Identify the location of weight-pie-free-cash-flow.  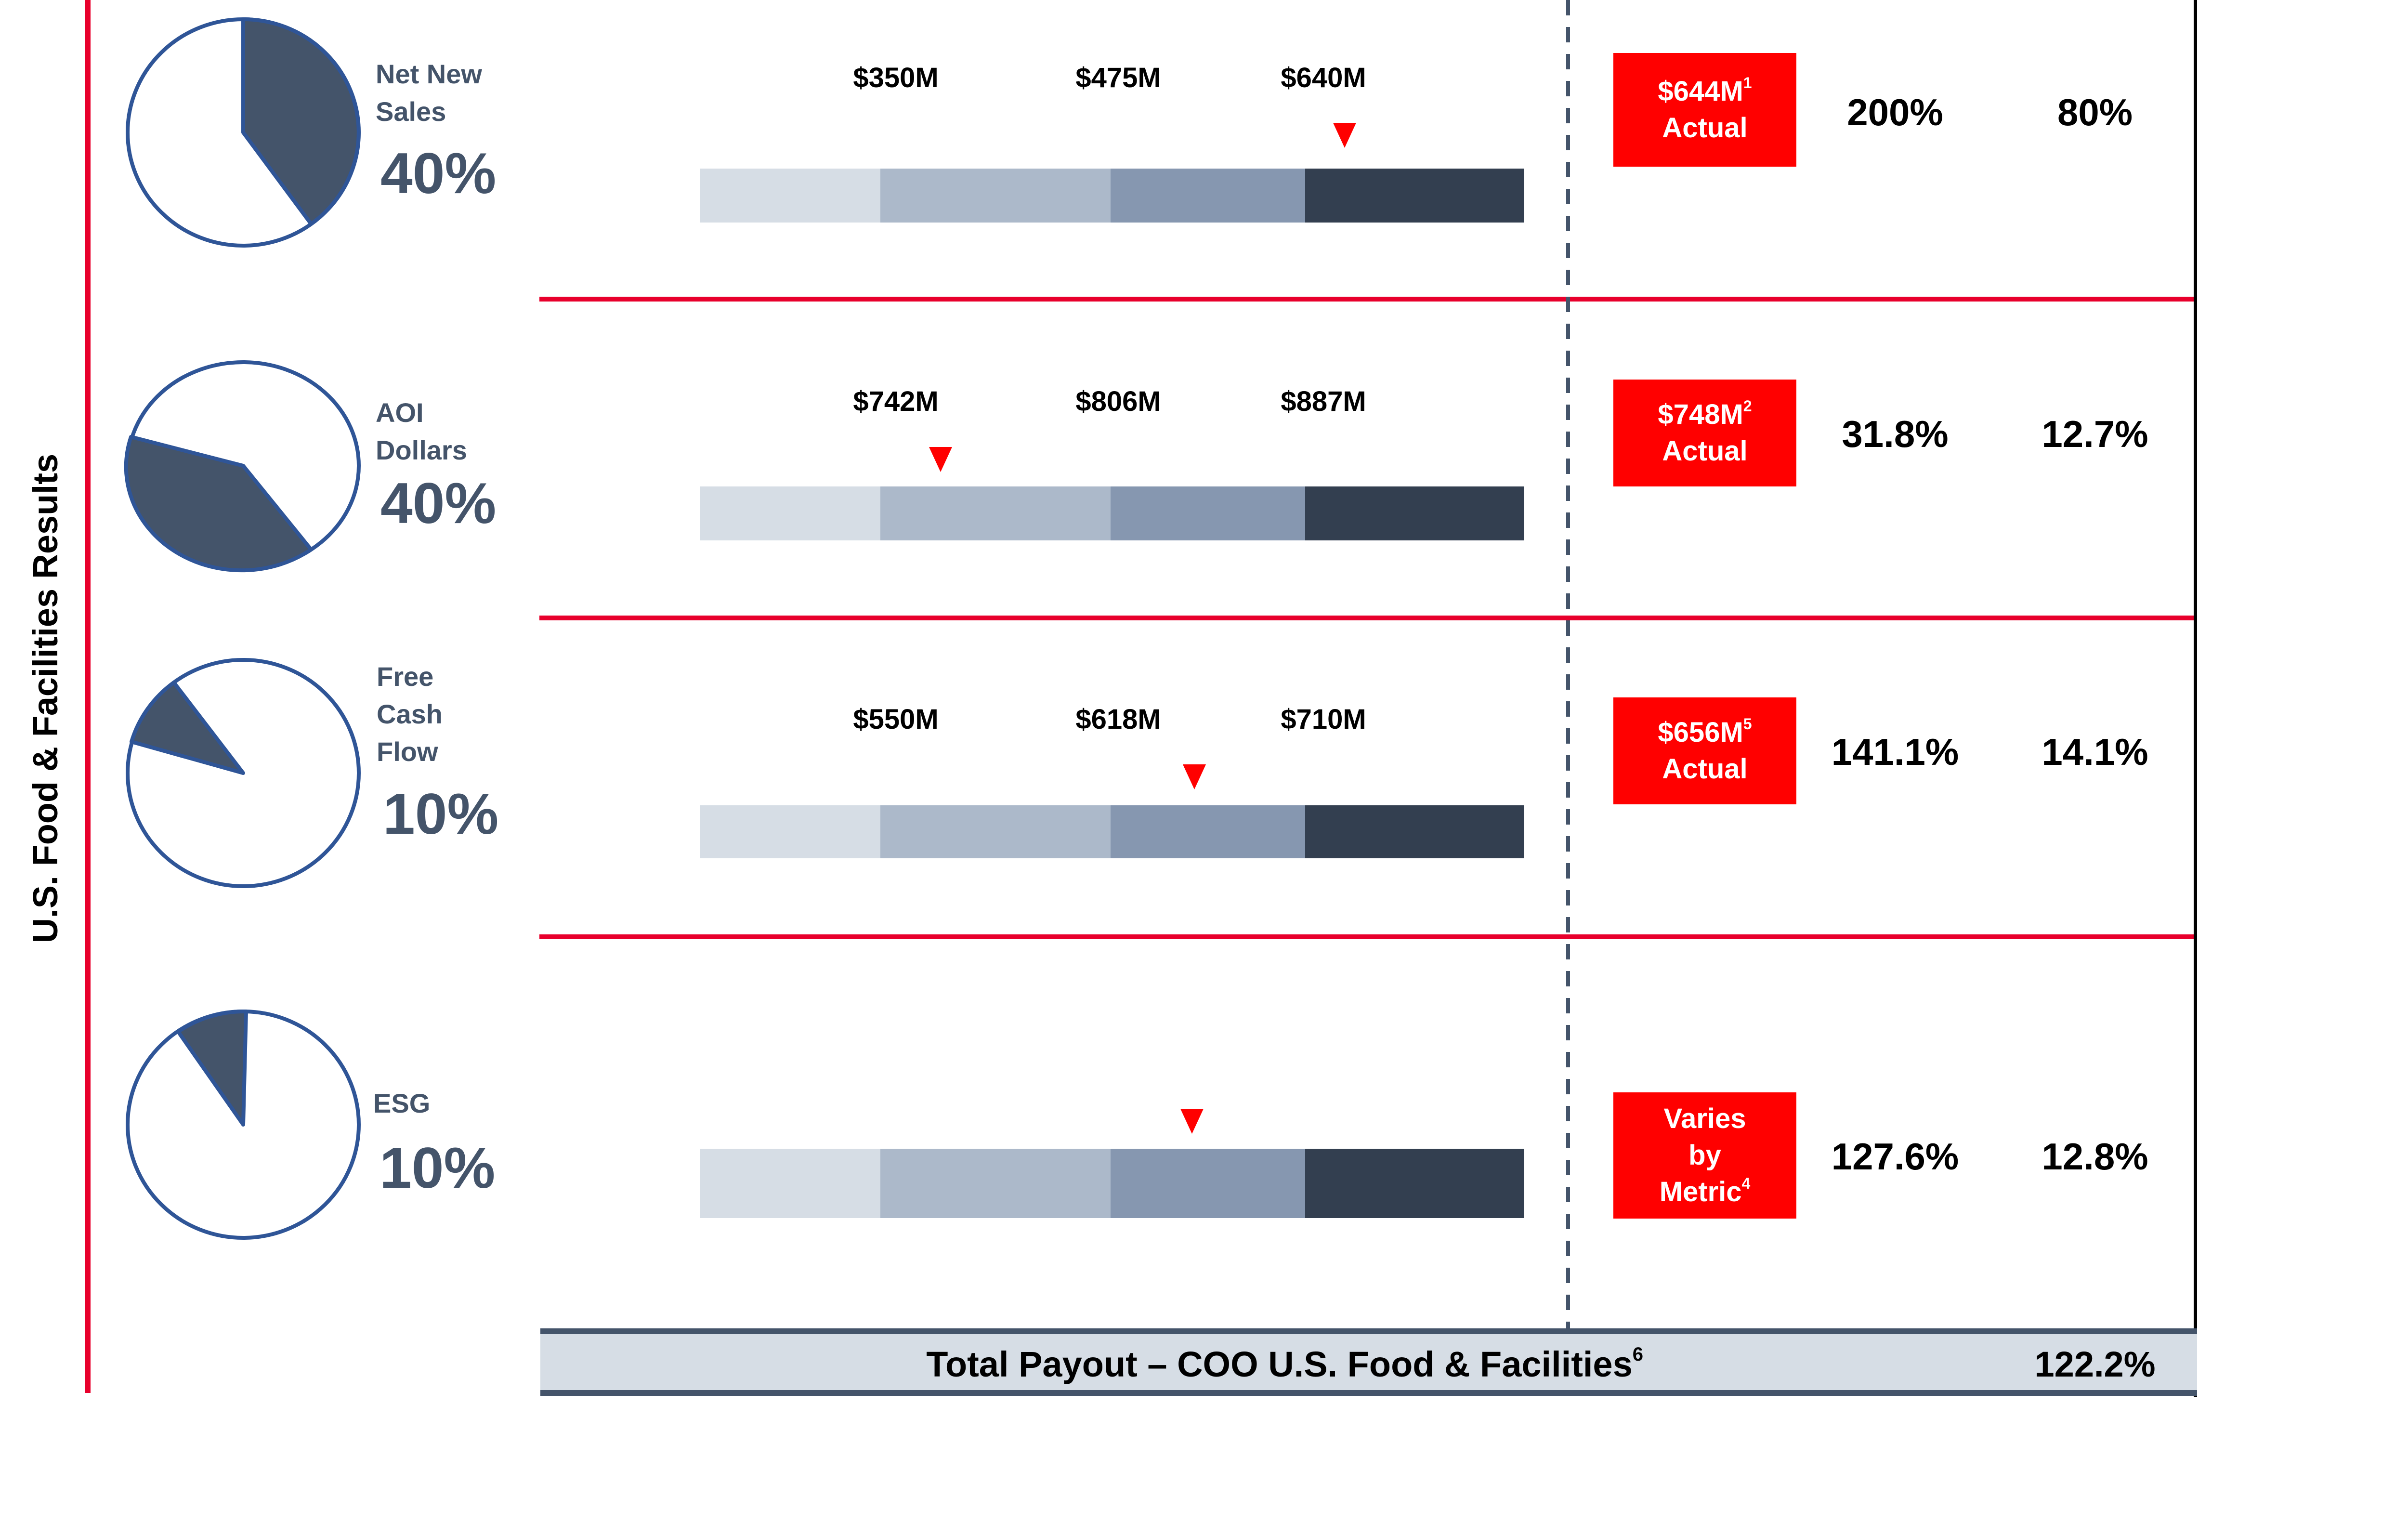
(243, 773).